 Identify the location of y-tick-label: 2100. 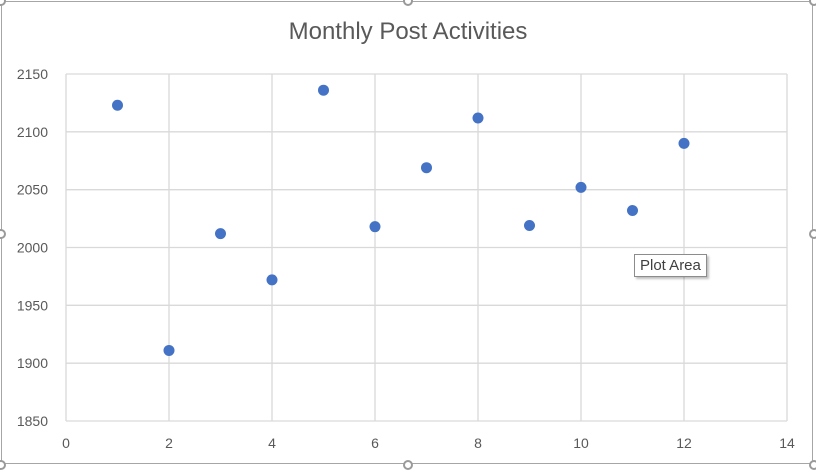
(32, 132).